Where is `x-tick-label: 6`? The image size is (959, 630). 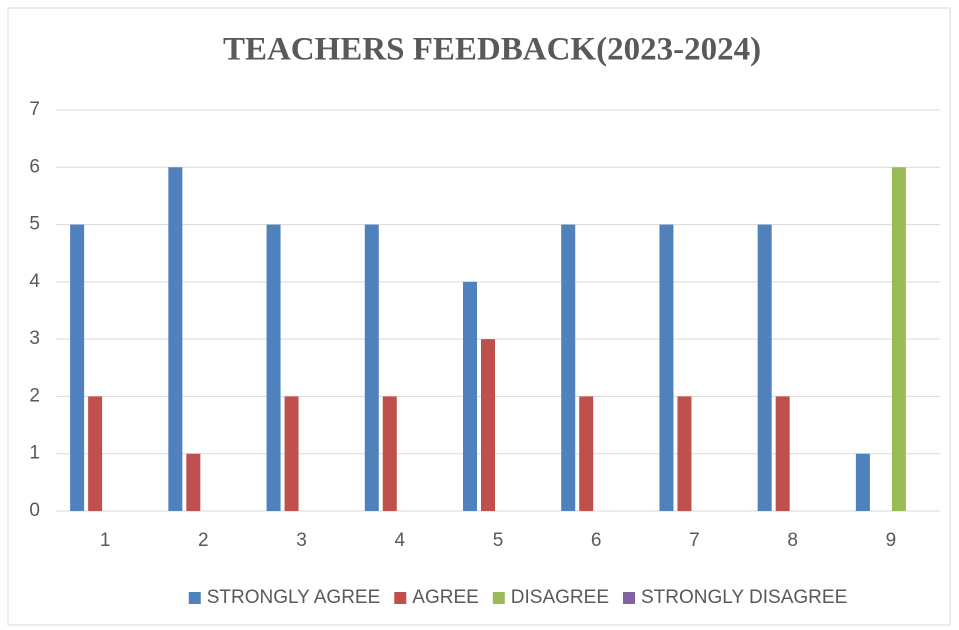 x-tick-label: 6 is located at coordinates (596, 540).